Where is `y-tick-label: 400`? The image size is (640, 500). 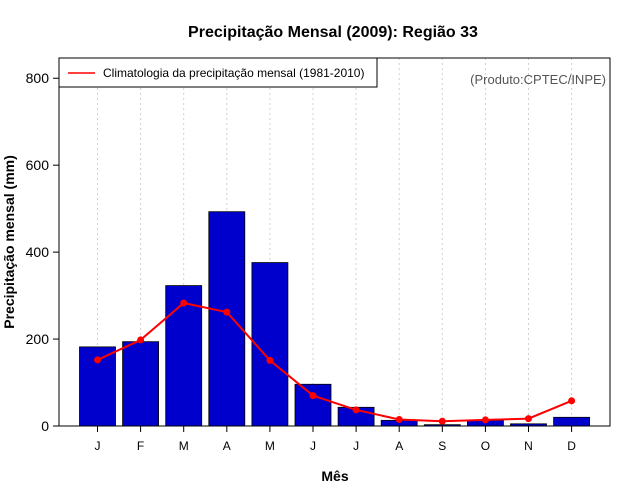 y-tick-label: 400 is located at coordinates (38, 252).